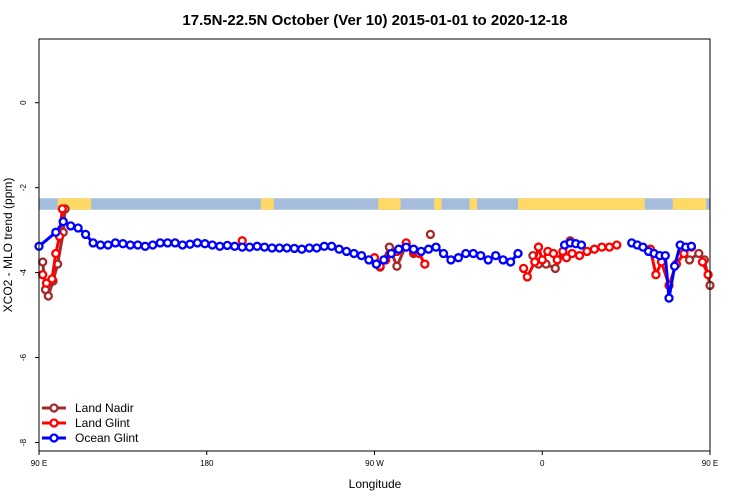 This screenshot has height=500, width=750. I want to click on x-tick-label: 0, so click(542, 463).